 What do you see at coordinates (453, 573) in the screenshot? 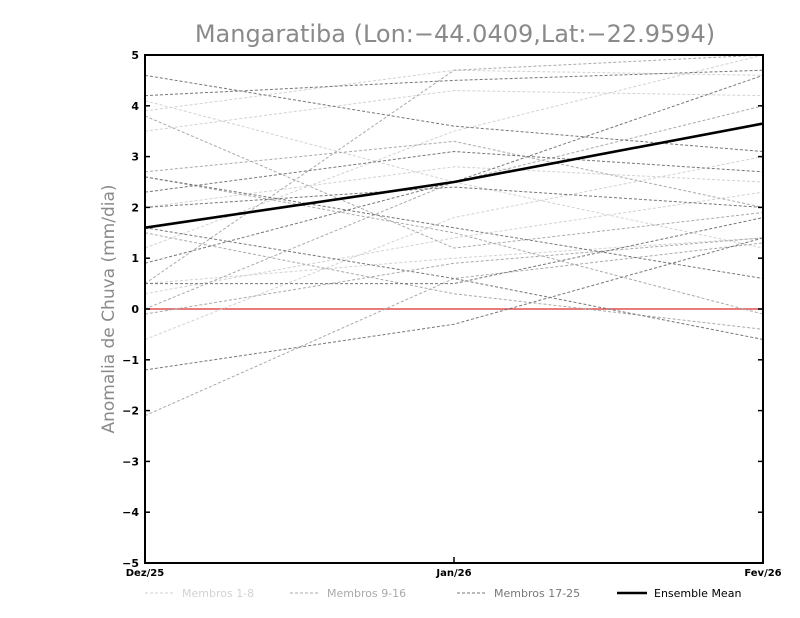
I see `x-tick-label: Jan/26` at bounding box center [453, 573].